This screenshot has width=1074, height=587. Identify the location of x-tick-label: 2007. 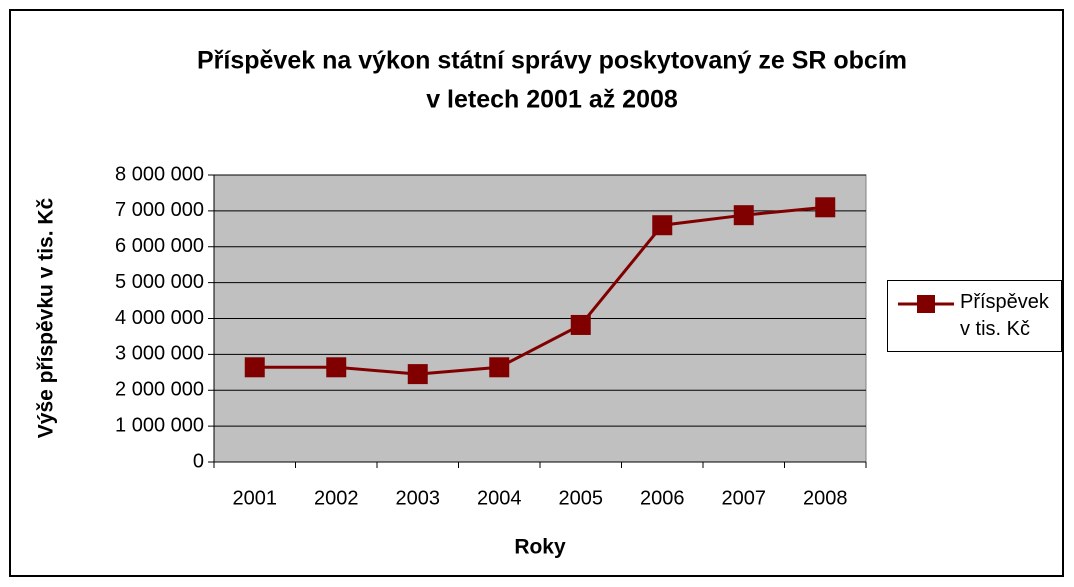
(744, 498).